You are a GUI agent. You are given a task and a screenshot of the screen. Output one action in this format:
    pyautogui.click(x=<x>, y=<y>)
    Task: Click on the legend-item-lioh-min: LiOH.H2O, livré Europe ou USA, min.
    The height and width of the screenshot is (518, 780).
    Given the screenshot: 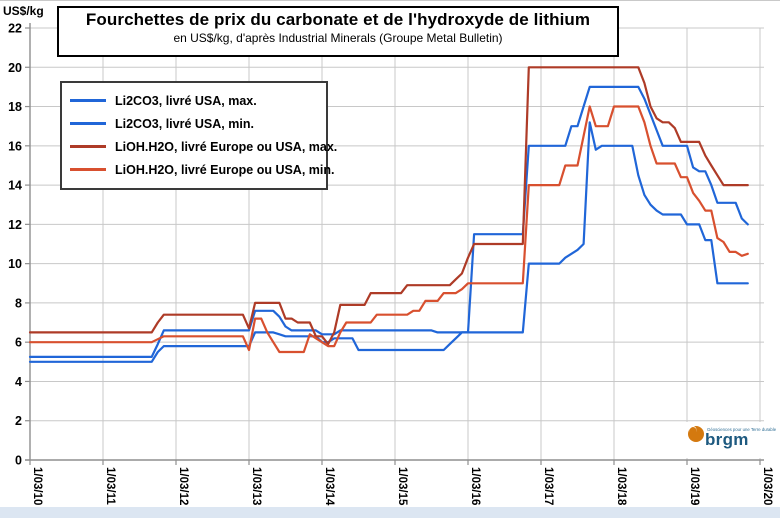 What is the action you would take?
    pyautogui.click(x=202, y=169)
    